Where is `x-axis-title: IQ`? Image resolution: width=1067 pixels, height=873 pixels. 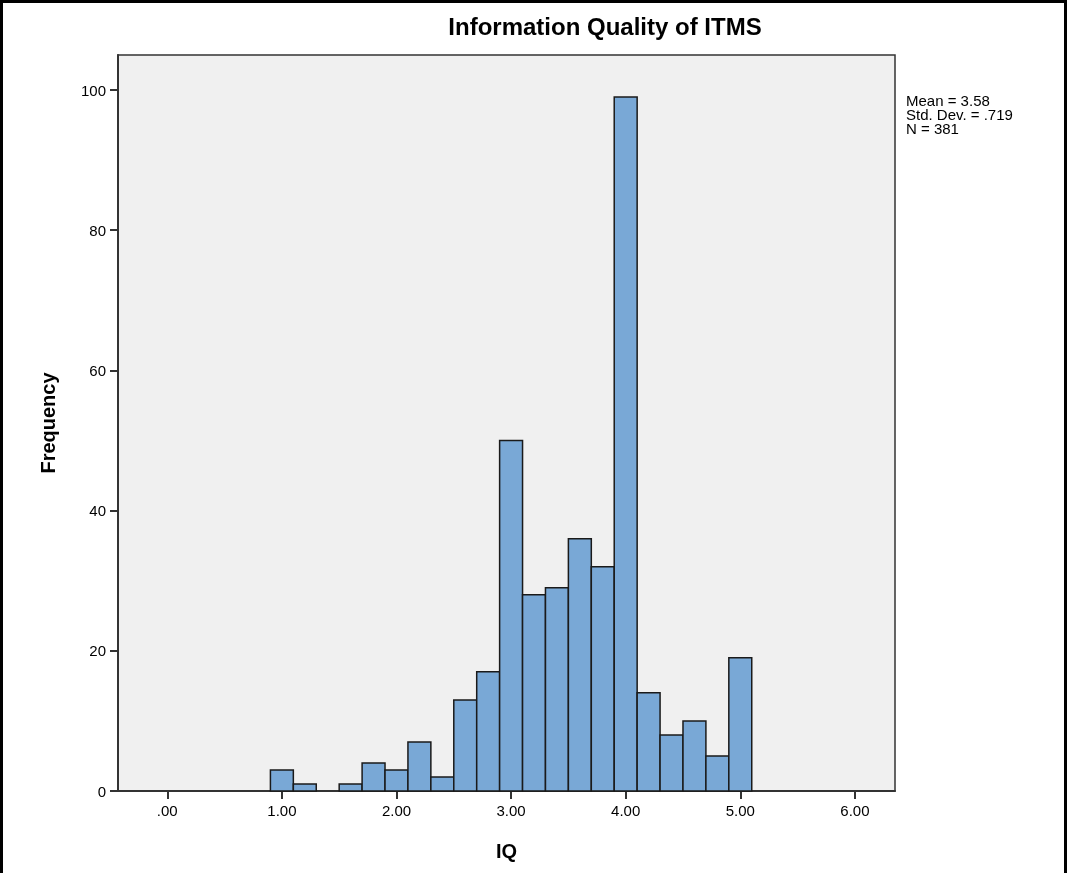 x-axis-title: IQ is located at coordinates (506, 851).